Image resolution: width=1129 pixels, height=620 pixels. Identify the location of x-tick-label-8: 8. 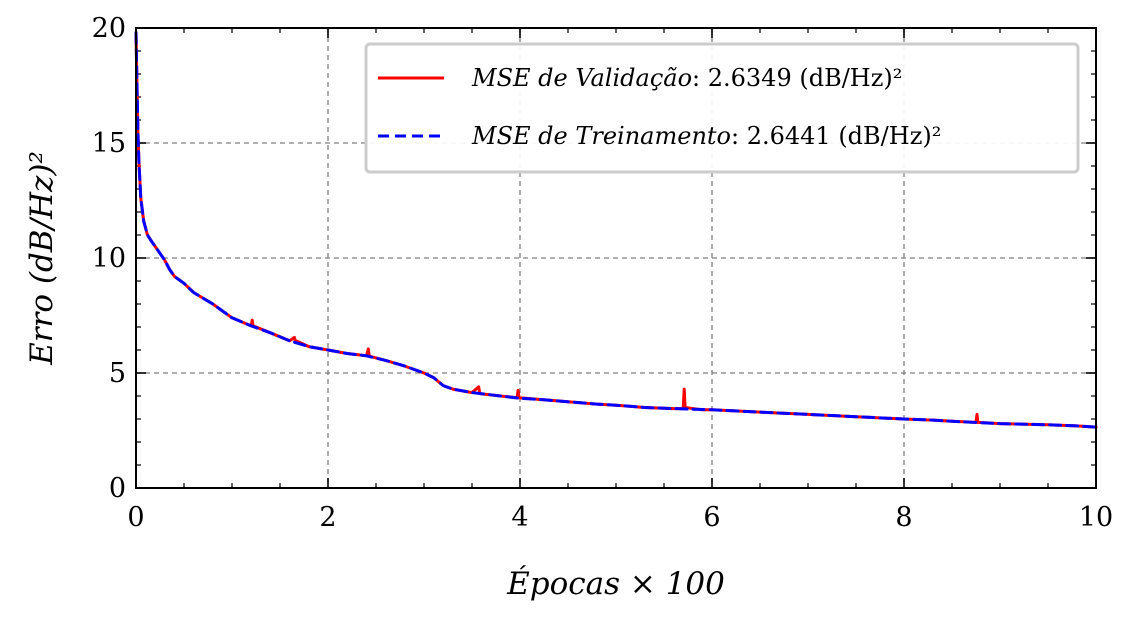
(903, 517).